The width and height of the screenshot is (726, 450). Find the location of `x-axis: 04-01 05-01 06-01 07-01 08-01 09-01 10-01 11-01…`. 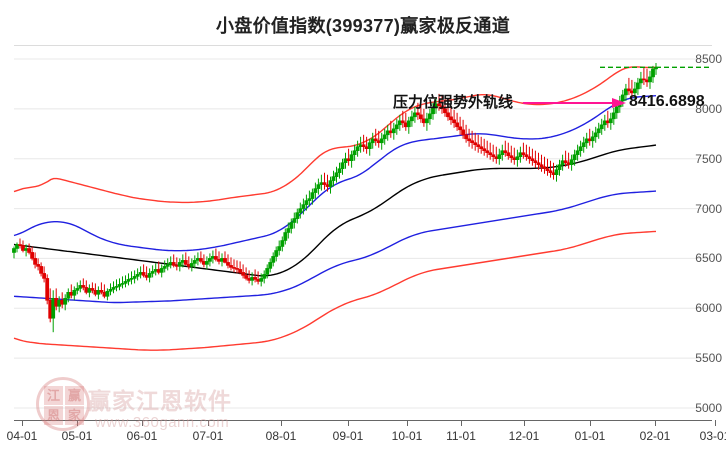

x-axis: 04-01 05-01 06-01 07-01 08-01 09-01 10-01 11-01… is located at coordinates (363, 435).